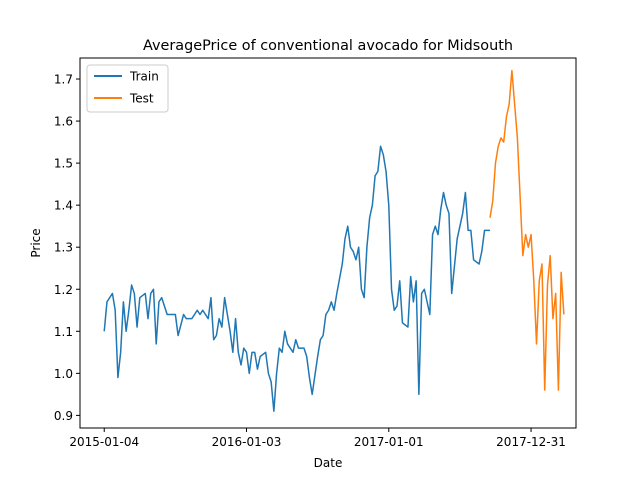 This screenshot has height=480, width=640. I want to click on y-tick-label: 1.6, so click(63, 122).